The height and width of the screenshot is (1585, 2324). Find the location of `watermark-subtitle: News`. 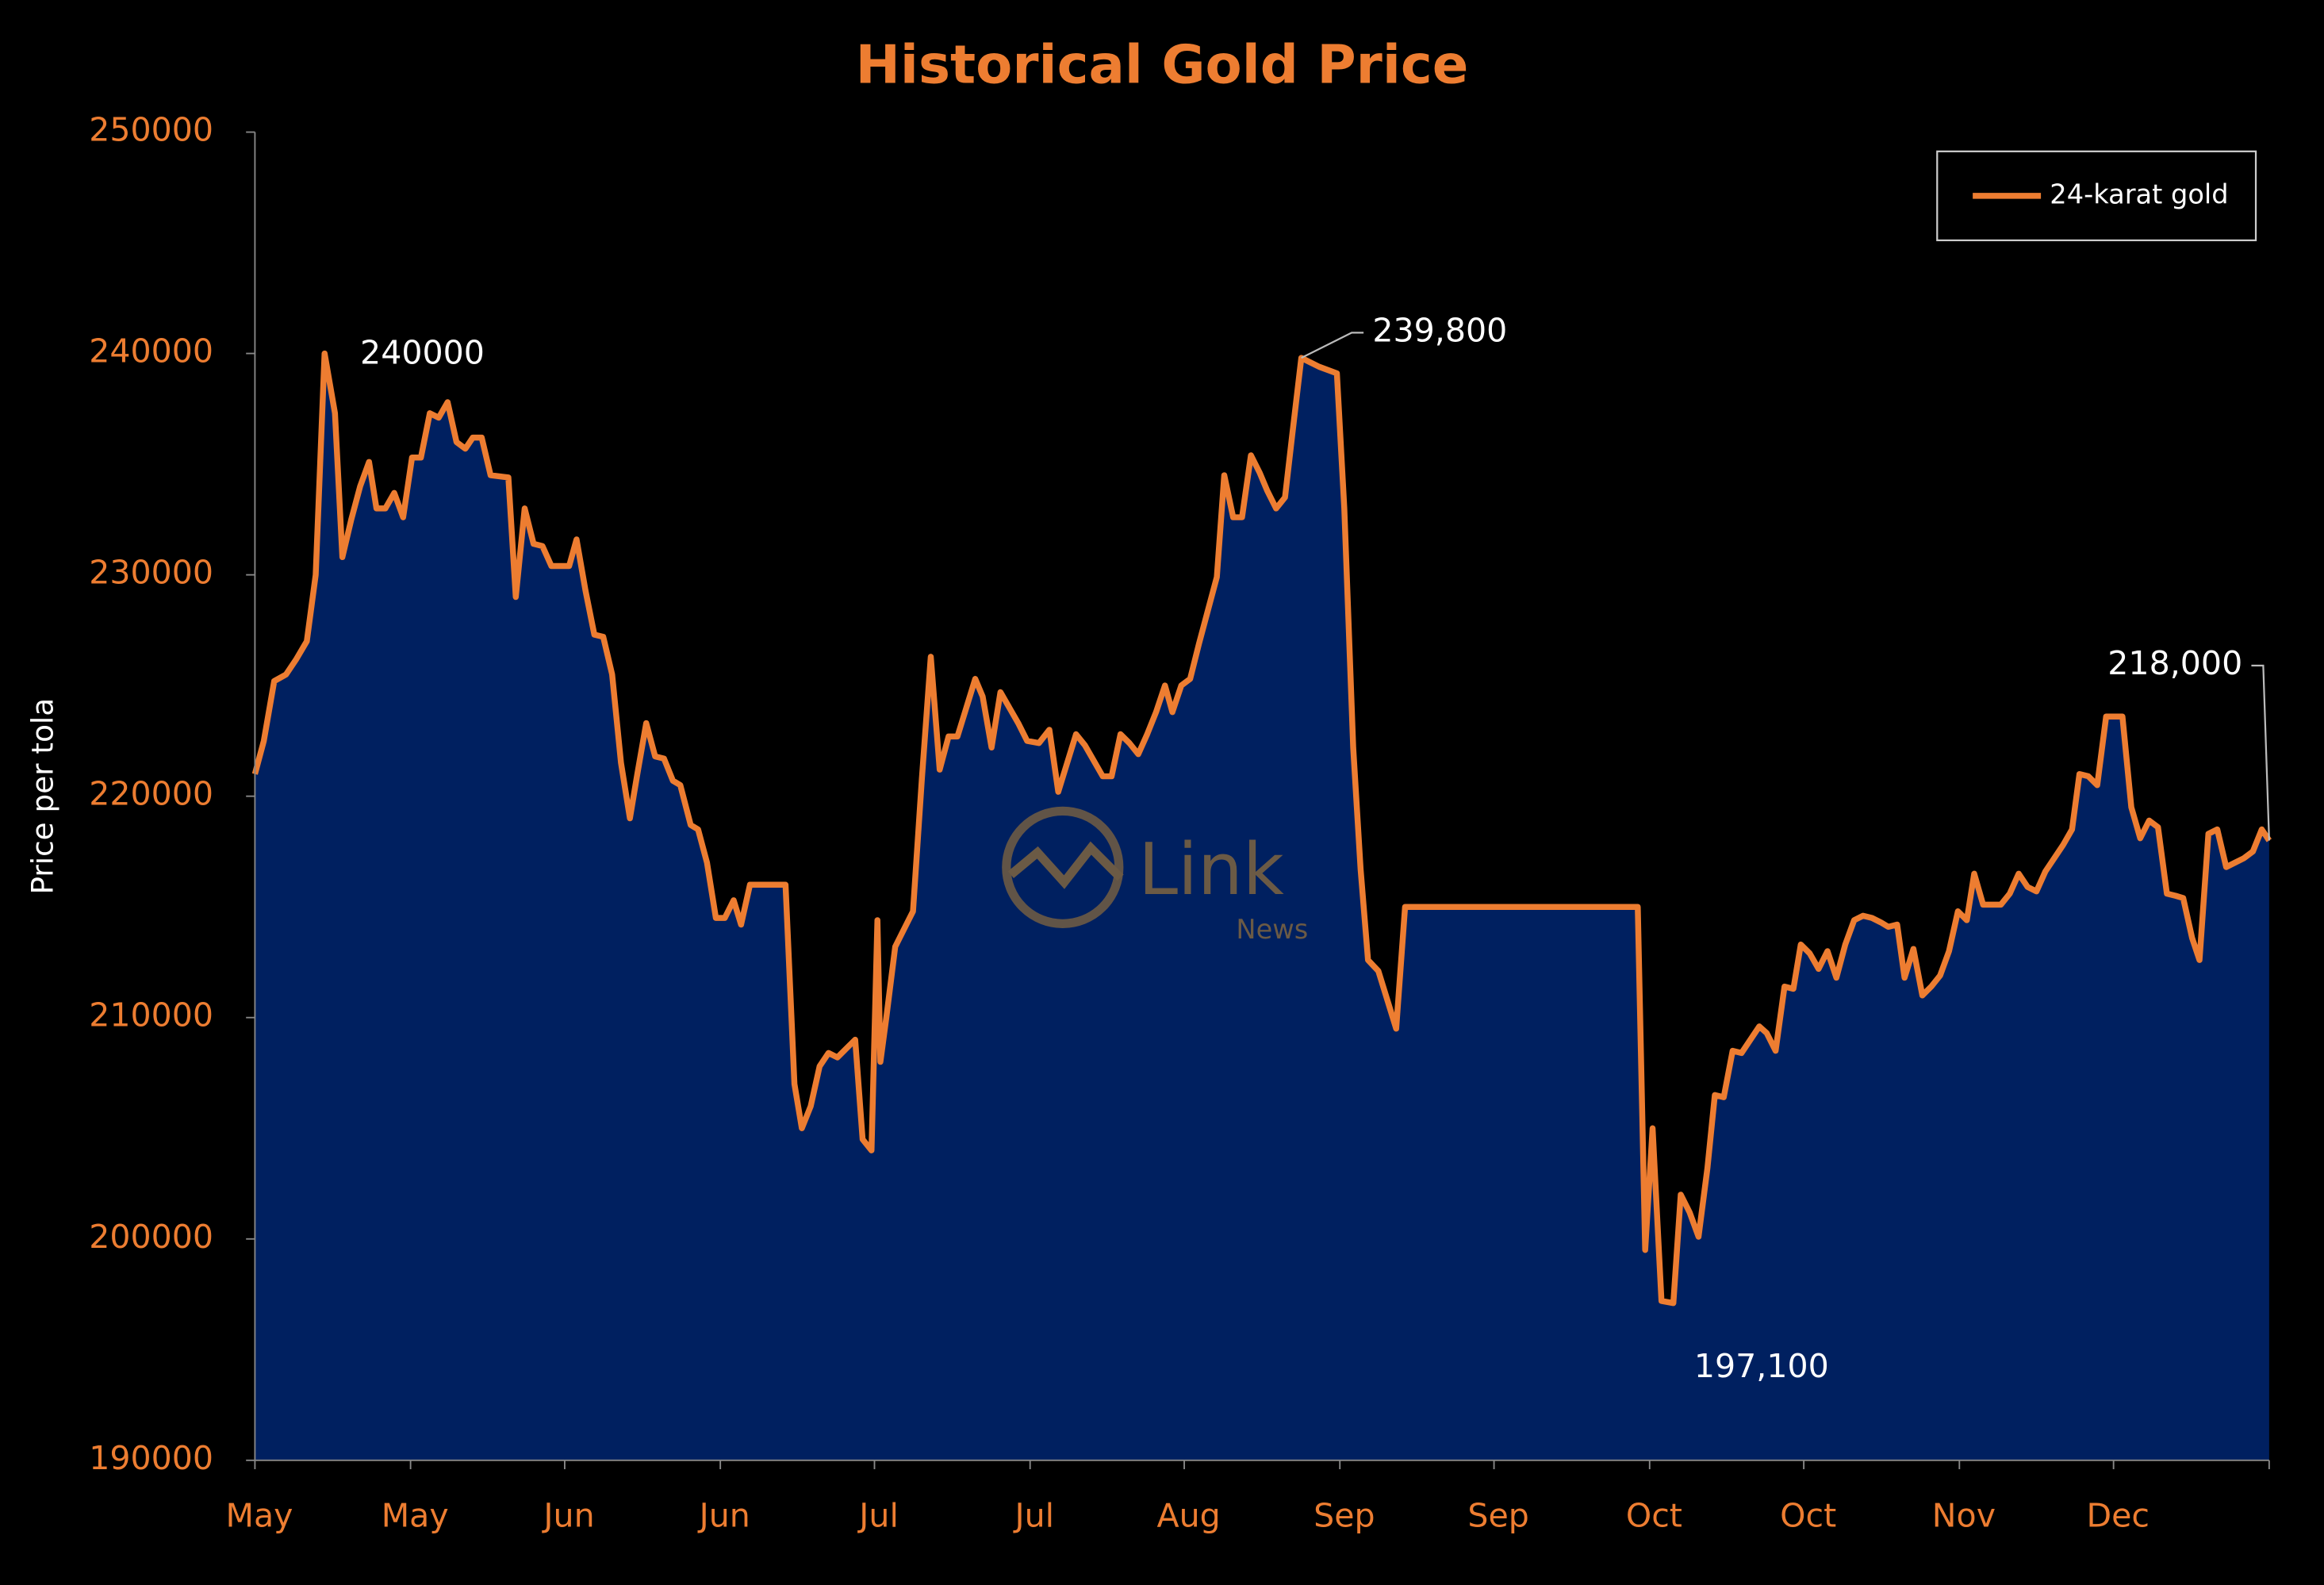

watermark-subtitle: News is located at coordinates (1272, 930).